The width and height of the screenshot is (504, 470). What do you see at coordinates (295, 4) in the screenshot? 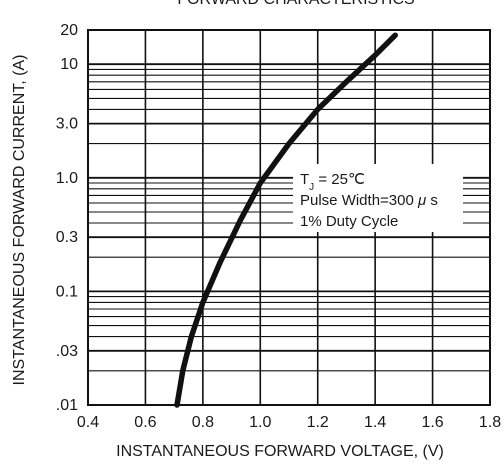
I see `chart-title: FORWARD CHARACTERISTICS` at bounding box center [295, 4].